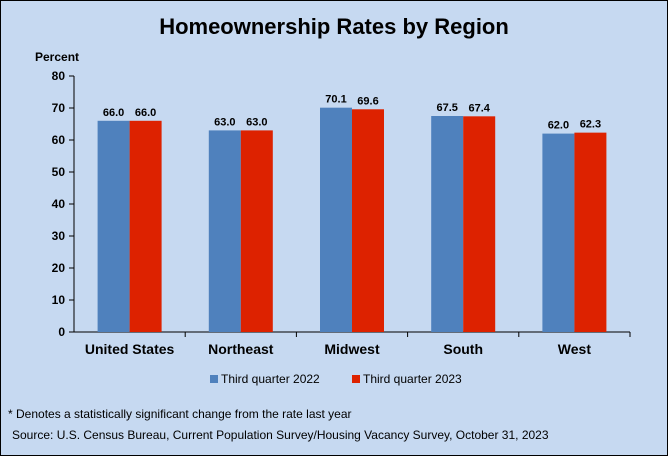 The width and height of the screenshot is (668, 456). Describe the element at coordinates (590, 125) in the screenshot. I see `data-label: 62.3` at that location.